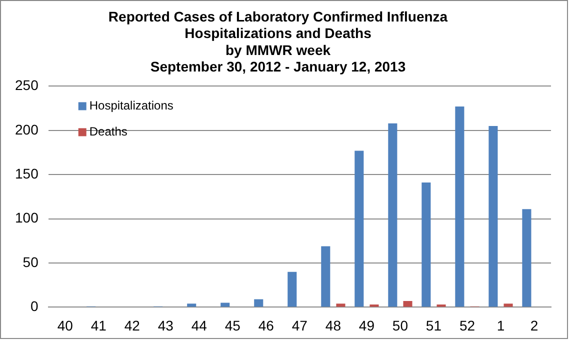  What do you see at coordinates (166, 325) in the screenshot?
I see `x-tick-label: 43` at bounding box center [166, 325].